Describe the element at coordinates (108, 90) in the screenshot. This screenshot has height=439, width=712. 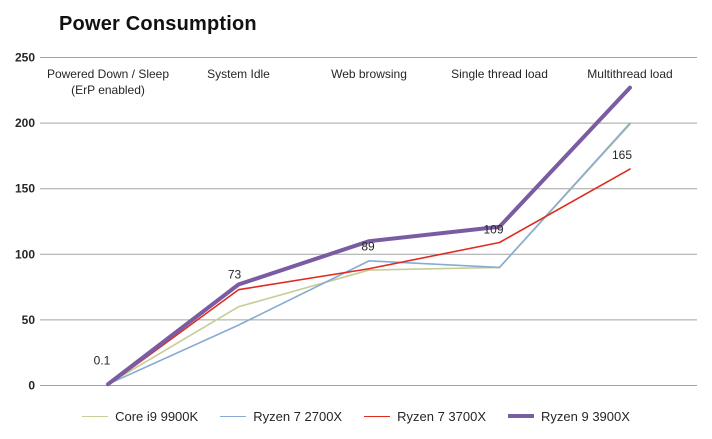
I see `category-label: (ErP enabled)` at that location.